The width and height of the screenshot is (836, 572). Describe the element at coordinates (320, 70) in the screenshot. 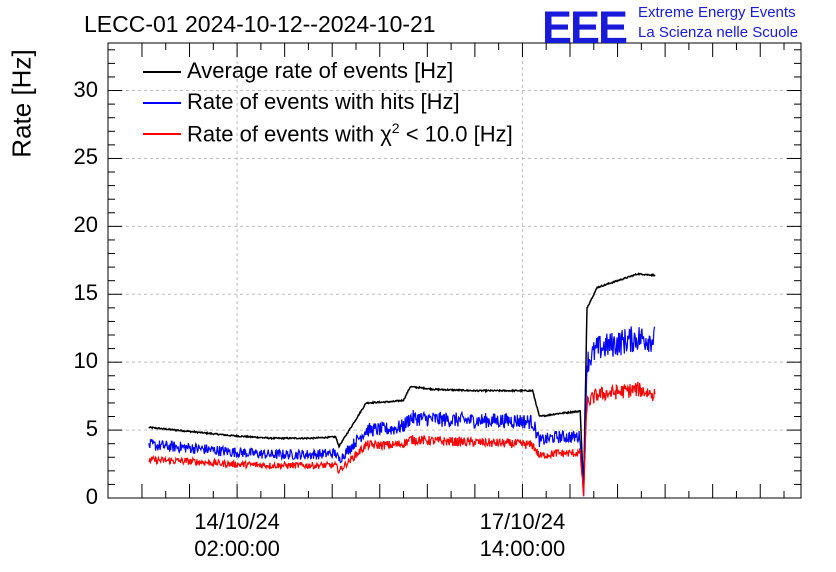

I see `legend-entry-average: Average rate of events [Hz]` at that location.